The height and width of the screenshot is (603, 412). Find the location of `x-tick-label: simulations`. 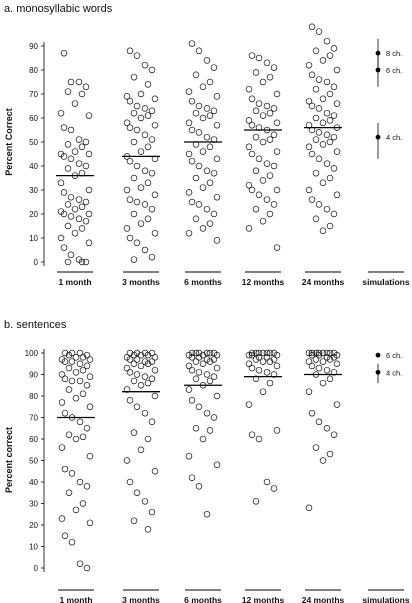

x-tick-label: simulations is located at coordinates (386, 599).